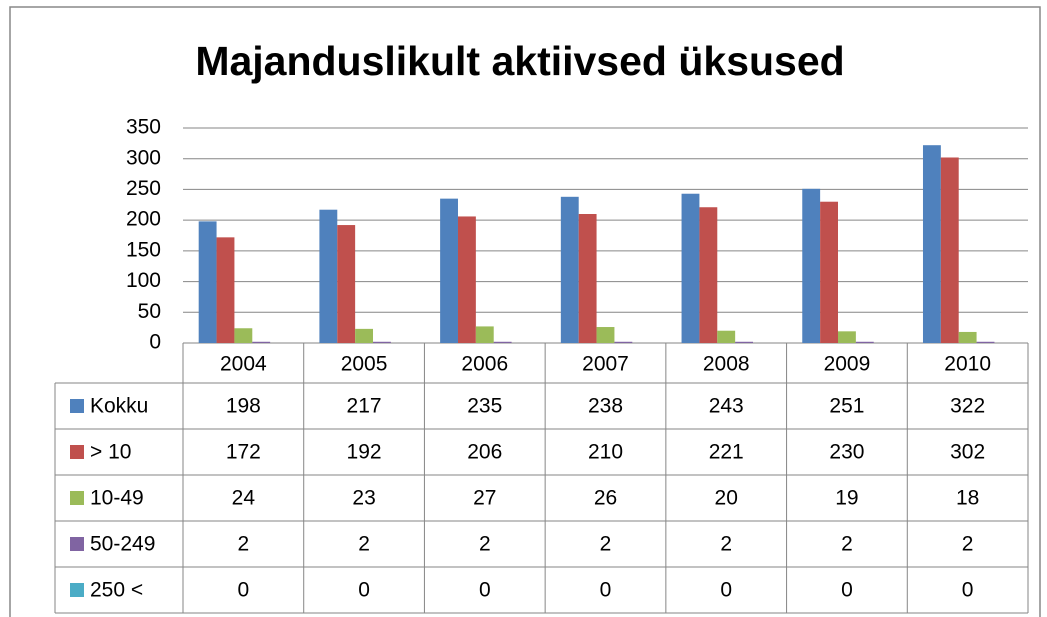 This screenshot has width=1047, height=617. I want to click on chart-title: Majanduslikult aktiivsed üksused, so click(519, 61).